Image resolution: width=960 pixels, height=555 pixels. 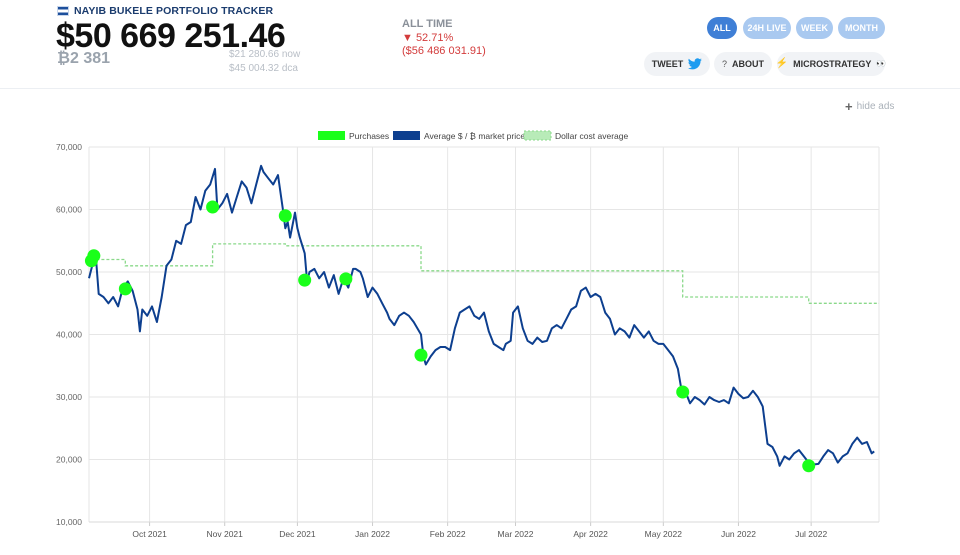 What do you see at coordinates (537, 135) in the screenshot?
I see `legend-dca-swatch` at bounding box center [537, 135].